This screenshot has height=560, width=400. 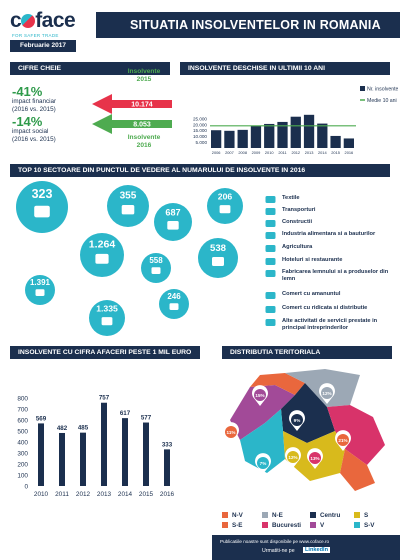 What do you see at coordinates (216, 152) in the screenshot?
I see `x-tick-label: 2006` at bounding box center [216, 152].